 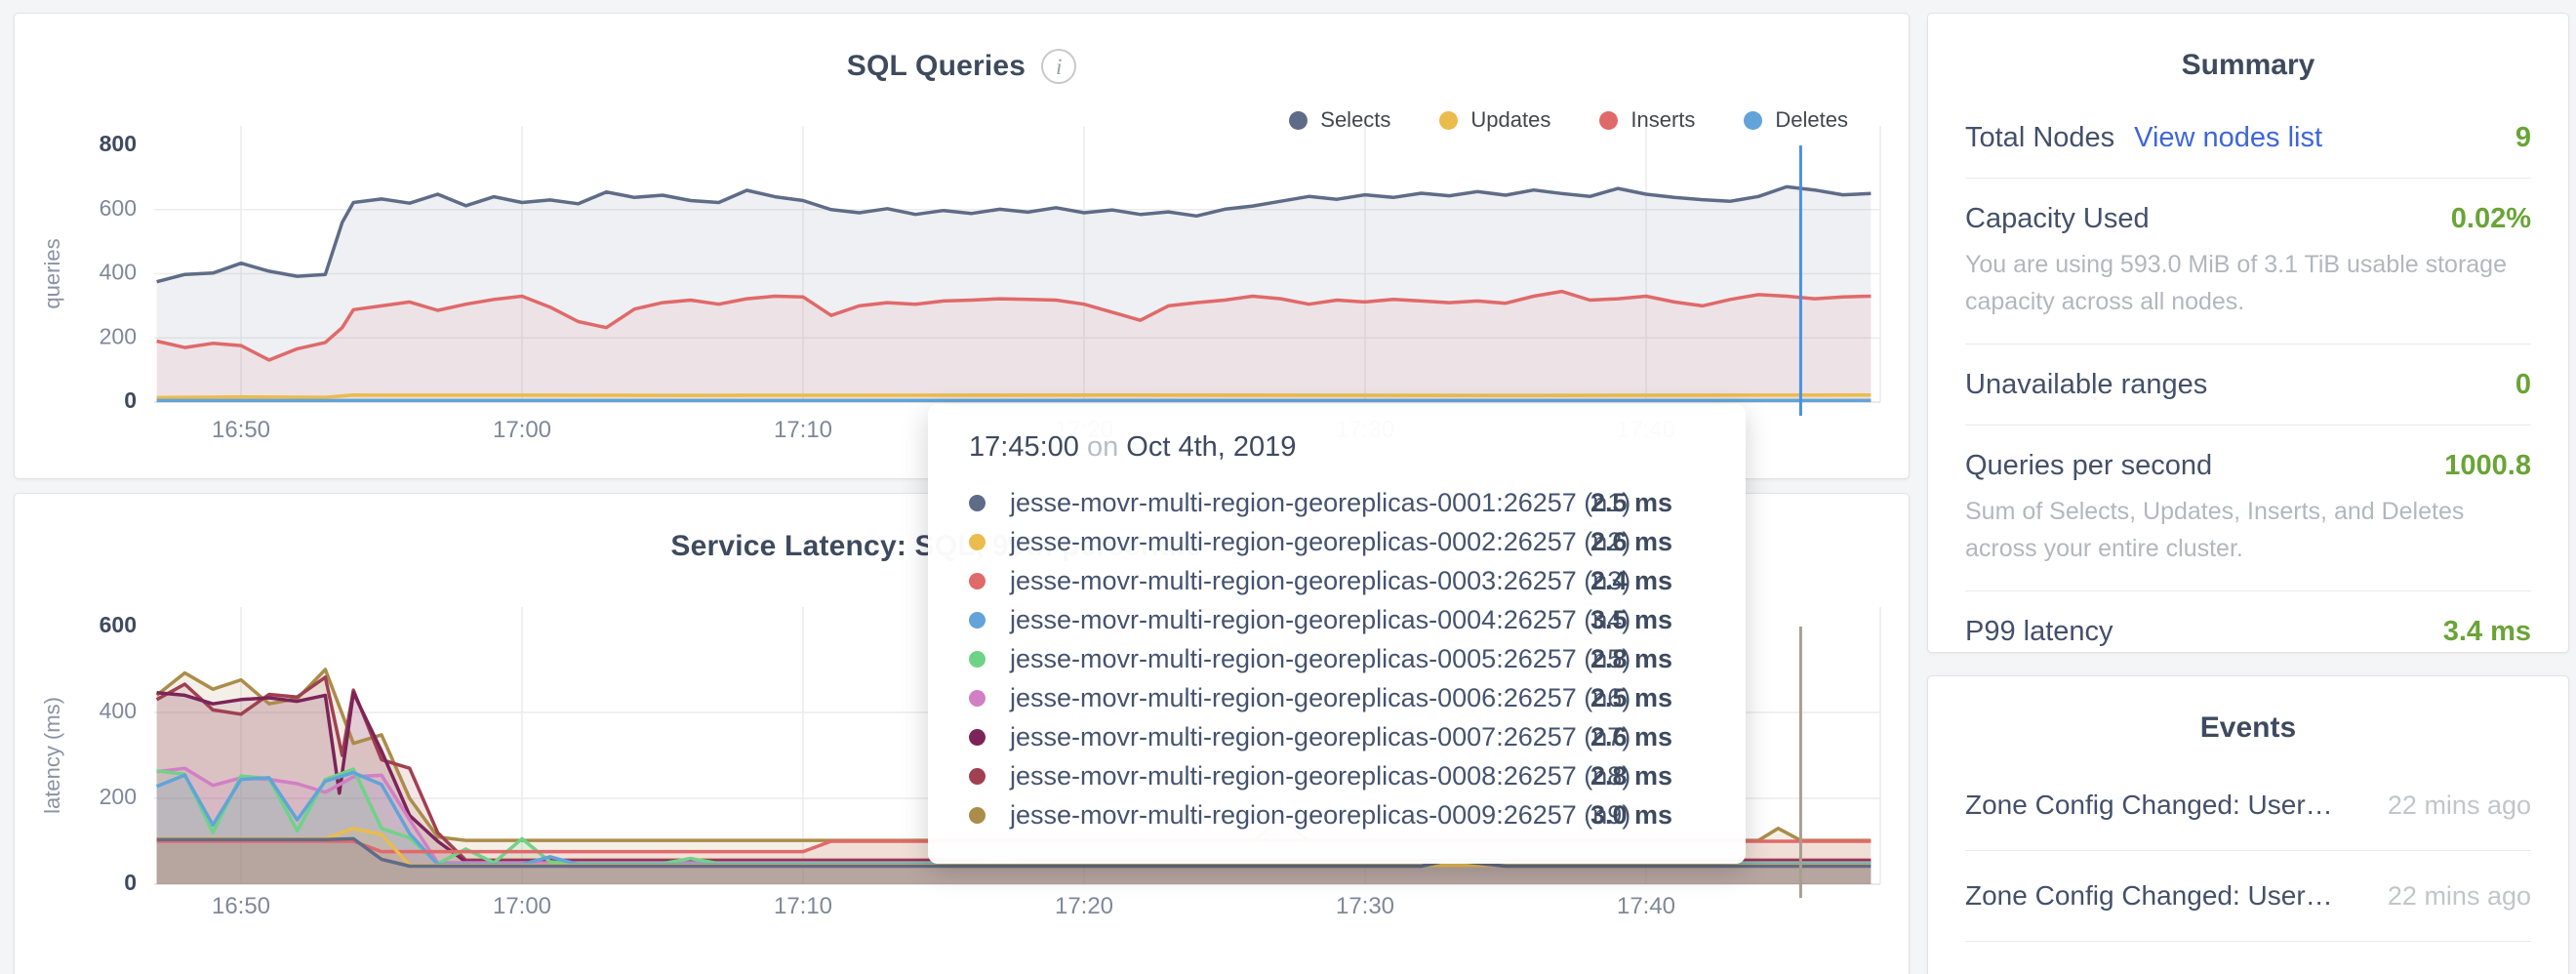 I want to click on legend-item-selects: Selects, so click(x=1339, y=120).